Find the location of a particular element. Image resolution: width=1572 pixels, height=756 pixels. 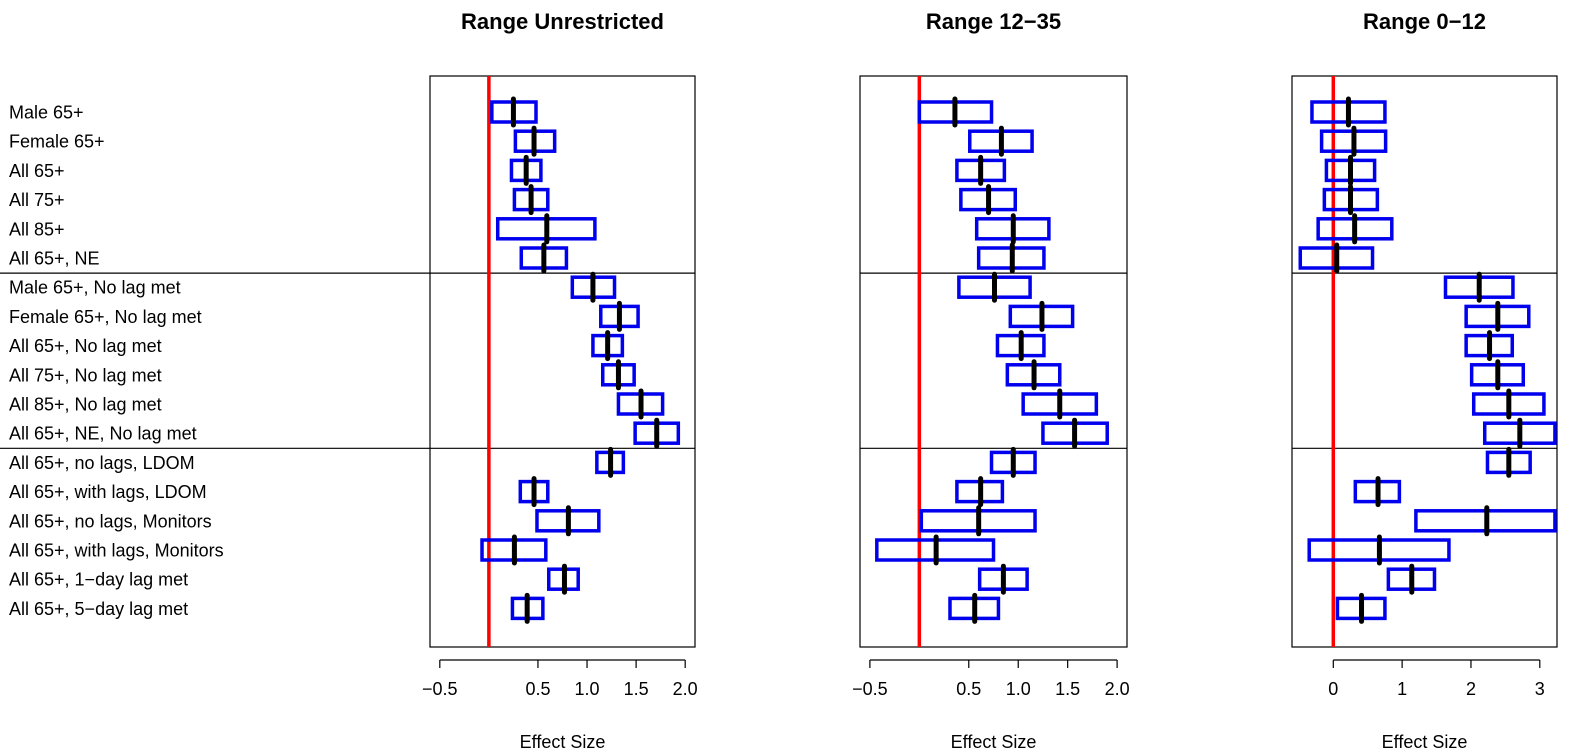

row-label: All 65+, with lags, LDOM is located at coordinates (108, 492).